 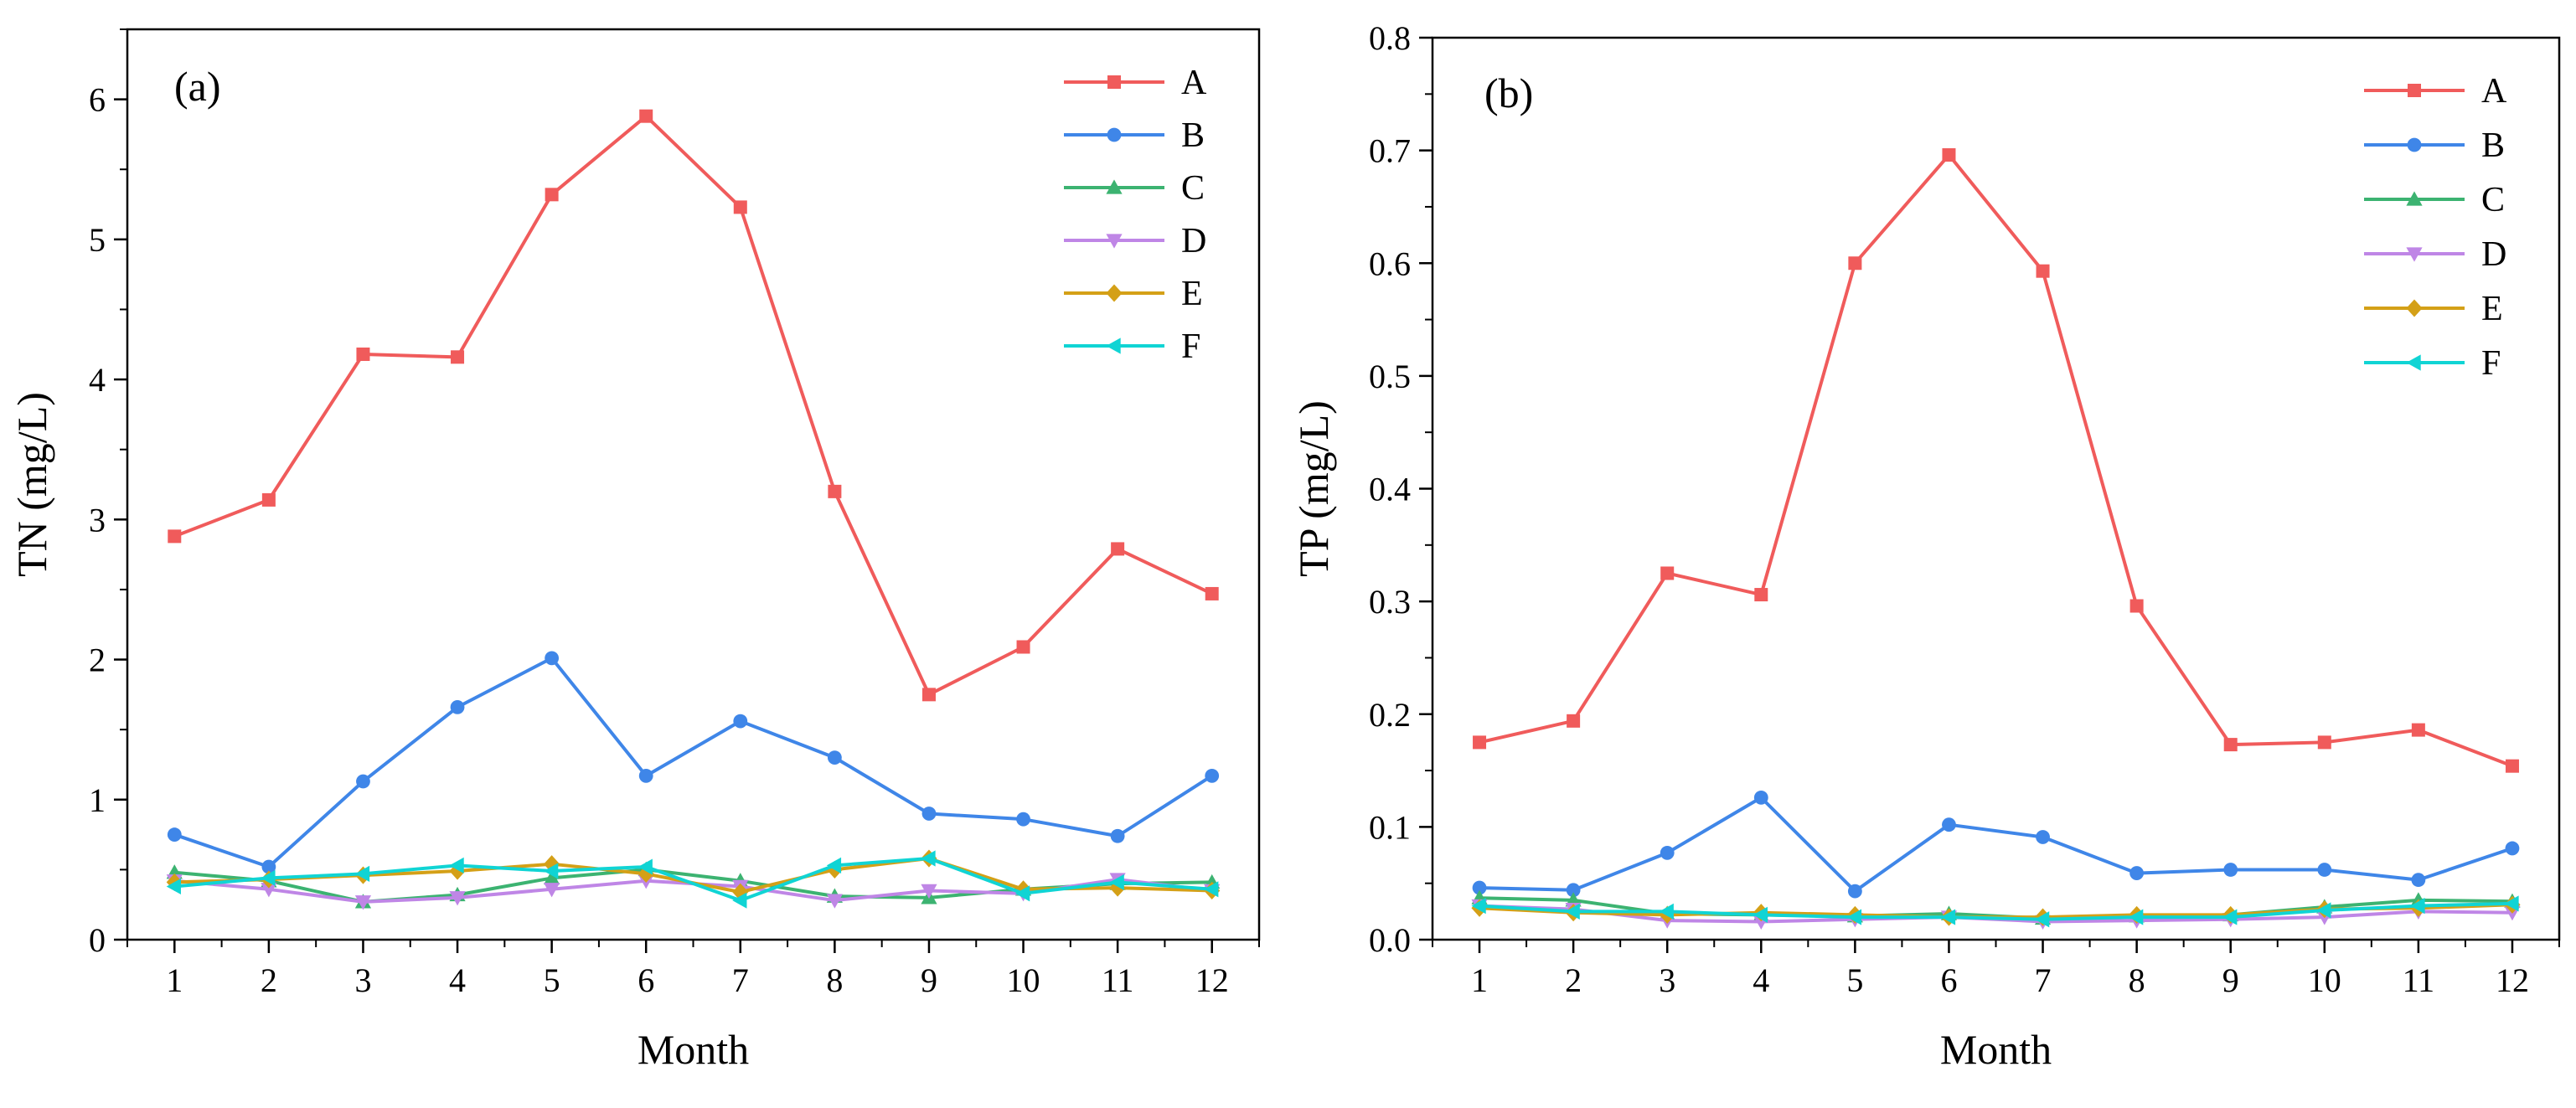 I want to click on legend-label: B, so click(x=2493, y=145).